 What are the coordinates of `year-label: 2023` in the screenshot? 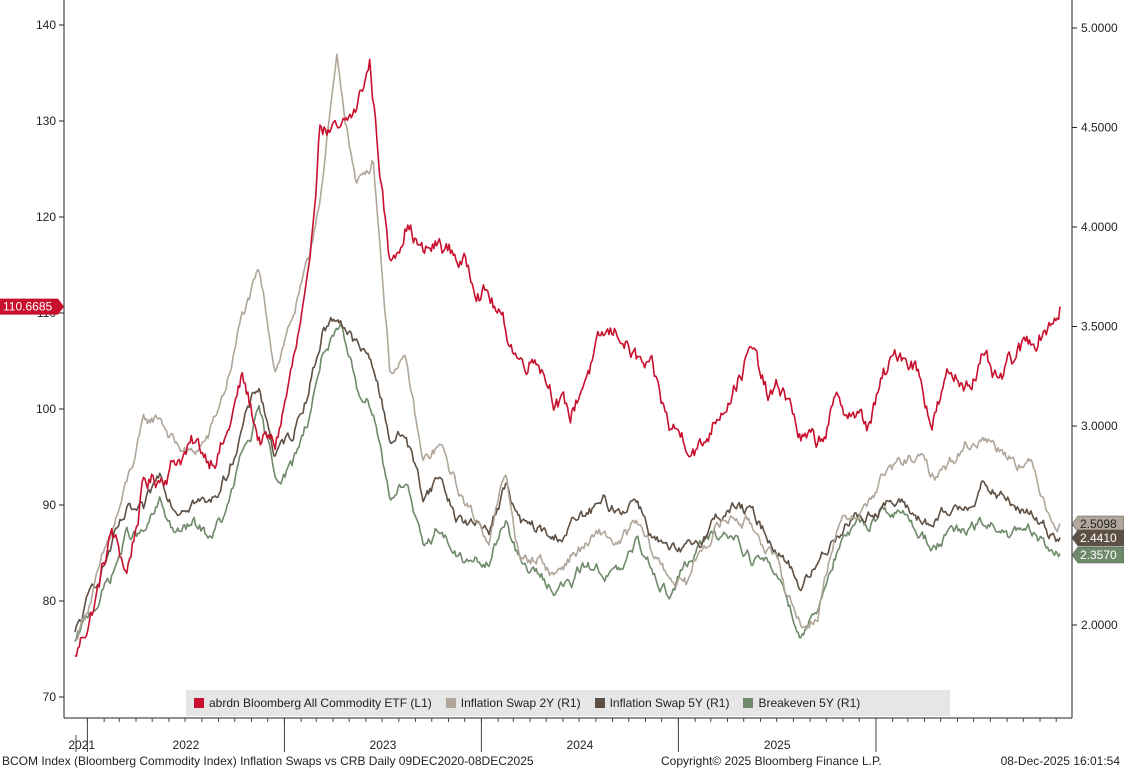 It's located at (383, 745).